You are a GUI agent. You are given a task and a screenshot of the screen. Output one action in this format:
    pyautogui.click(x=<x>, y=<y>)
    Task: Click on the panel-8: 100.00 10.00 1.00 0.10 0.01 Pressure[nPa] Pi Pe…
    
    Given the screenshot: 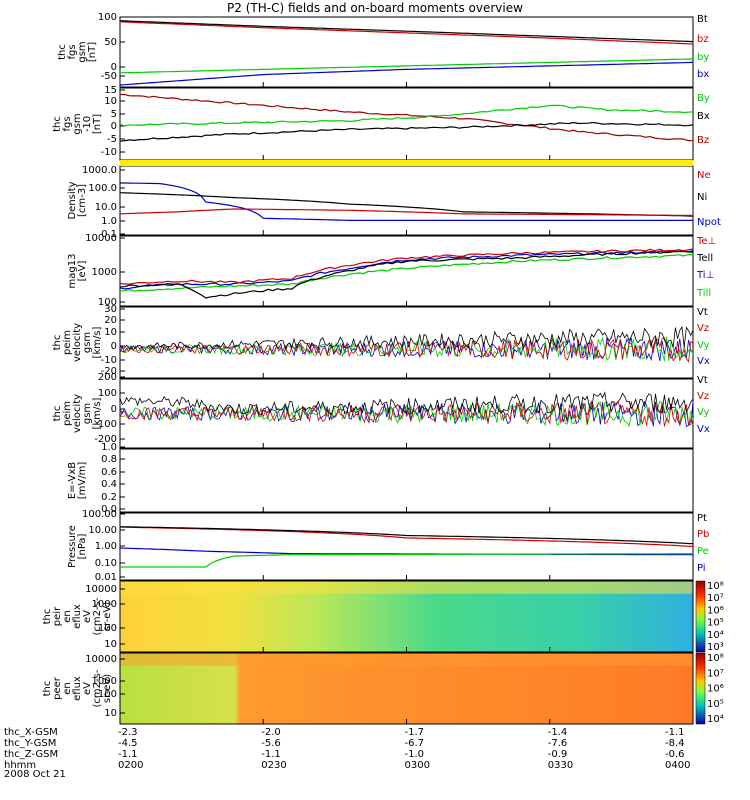 What is the action you would take?
    pyautogui.click(x=388, y=546)
    